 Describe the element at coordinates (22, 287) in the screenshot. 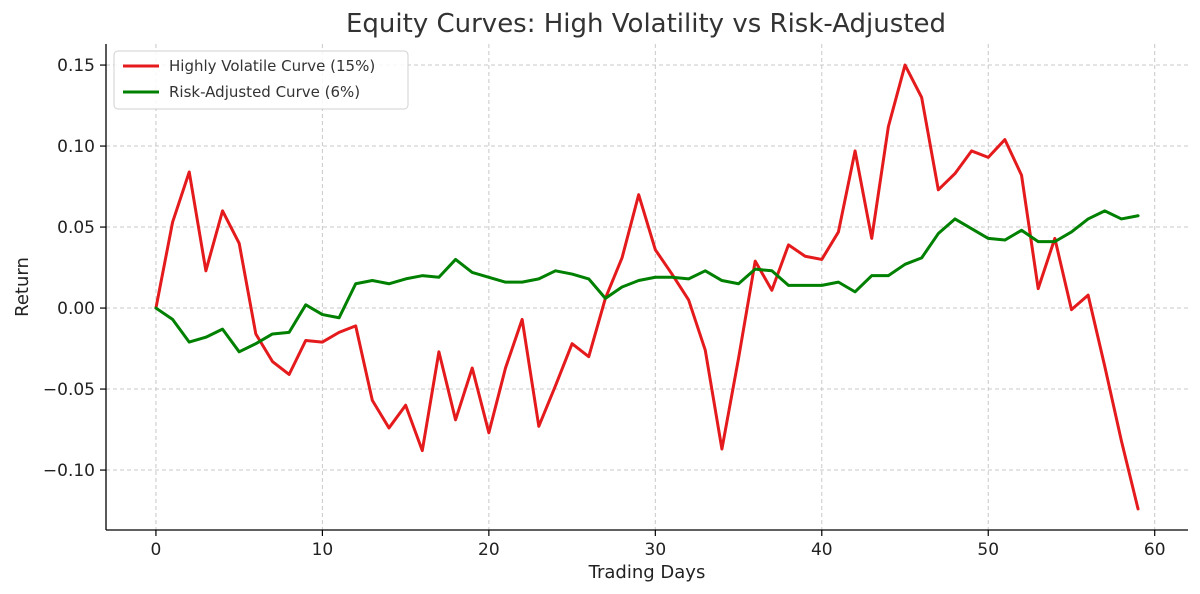

I see `y-axis-label: Return` at that location.